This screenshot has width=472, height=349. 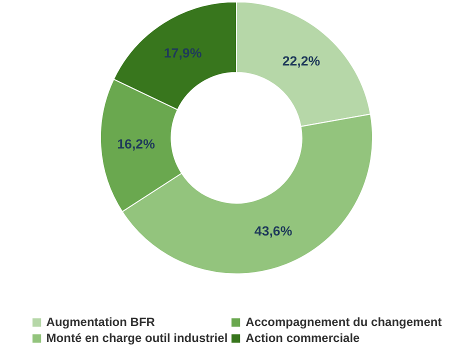 What do you see at coordinates (344, 322) in the screenshot?
I see `legend-label: Accompagnement du changement` at bounding box center [344, 322].